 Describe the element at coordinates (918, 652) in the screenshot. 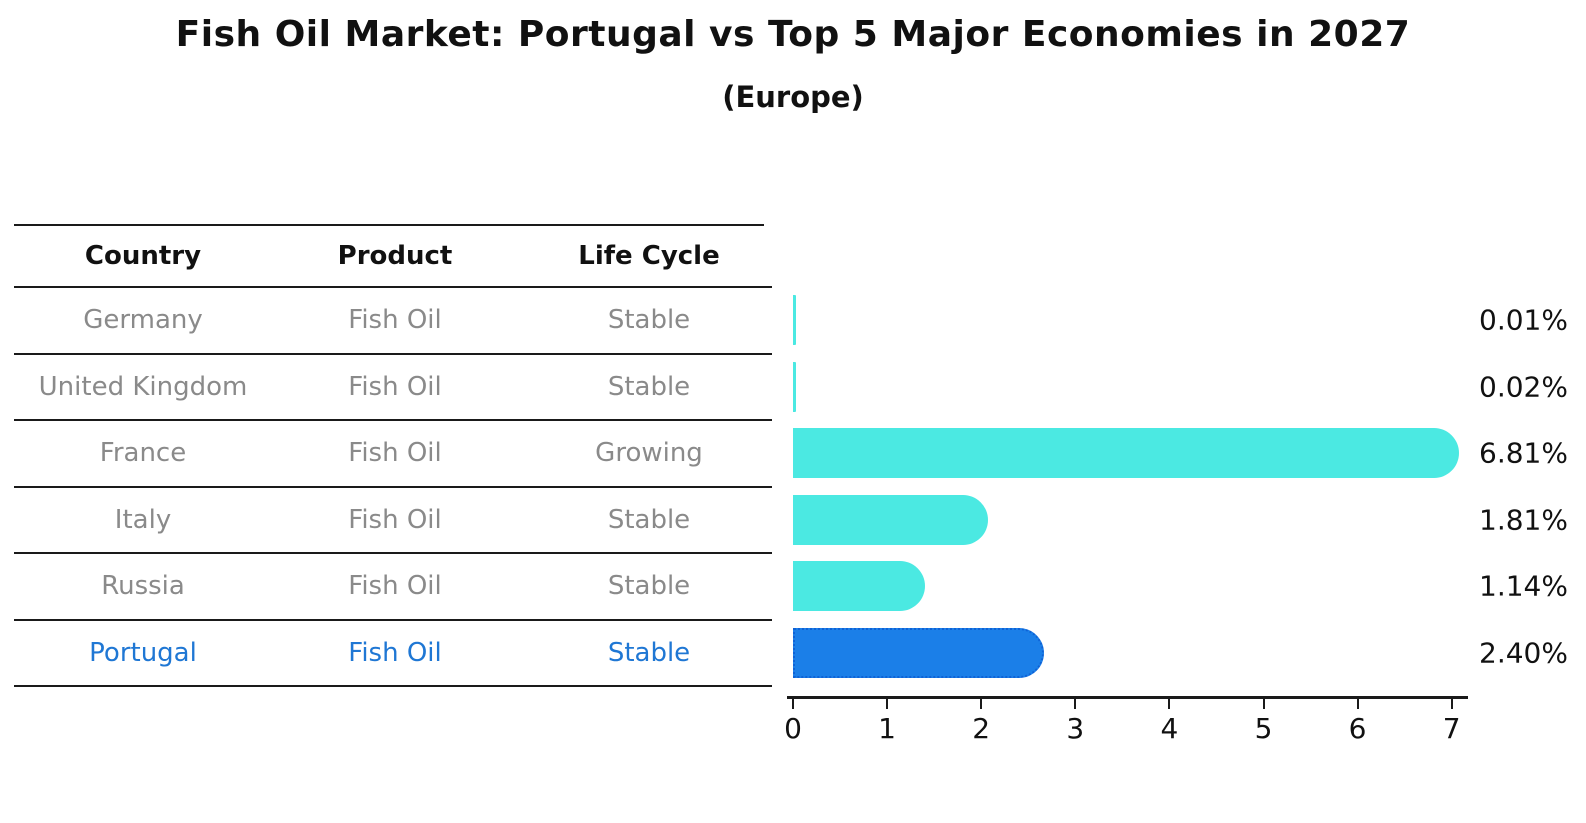

I see `bar-highlight-portugal` at that location.